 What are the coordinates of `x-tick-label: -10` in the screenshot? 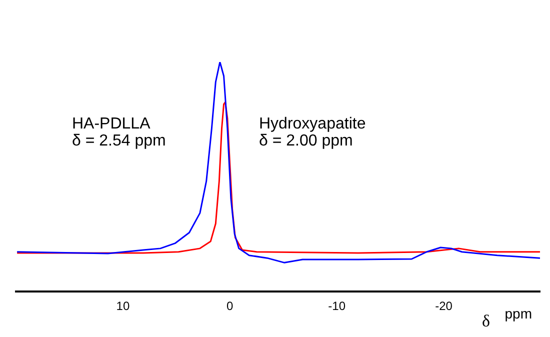 It's located at (337, 306).